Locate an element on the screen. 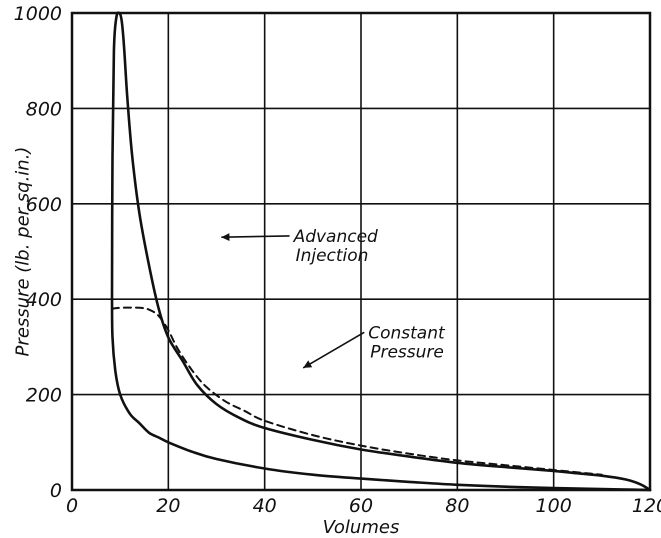  y-tick-label: 600 is located at coordinates (44, 205).